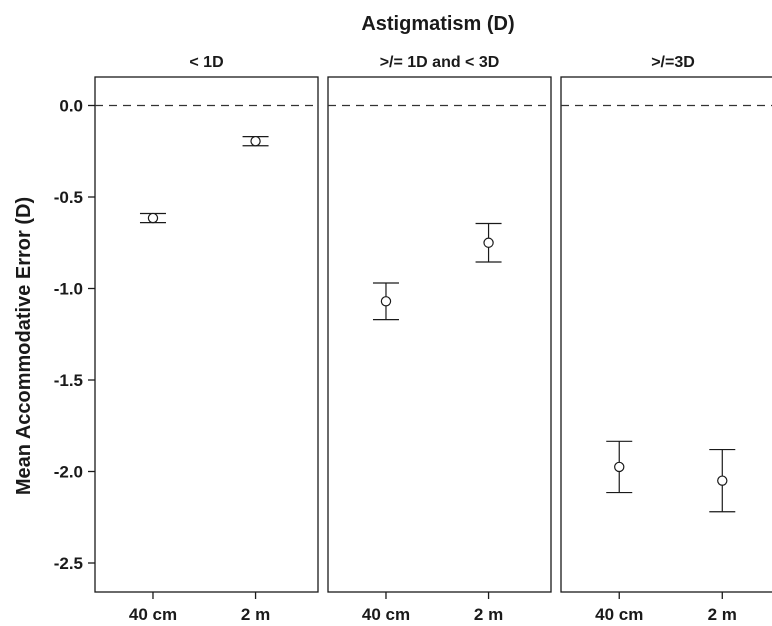 This screenshot has height=626, width=772. What do you see at coordinates (71, 106) in the screenshot?
I see `y-tick-label: 0.0` at bounding box center [71, 106].